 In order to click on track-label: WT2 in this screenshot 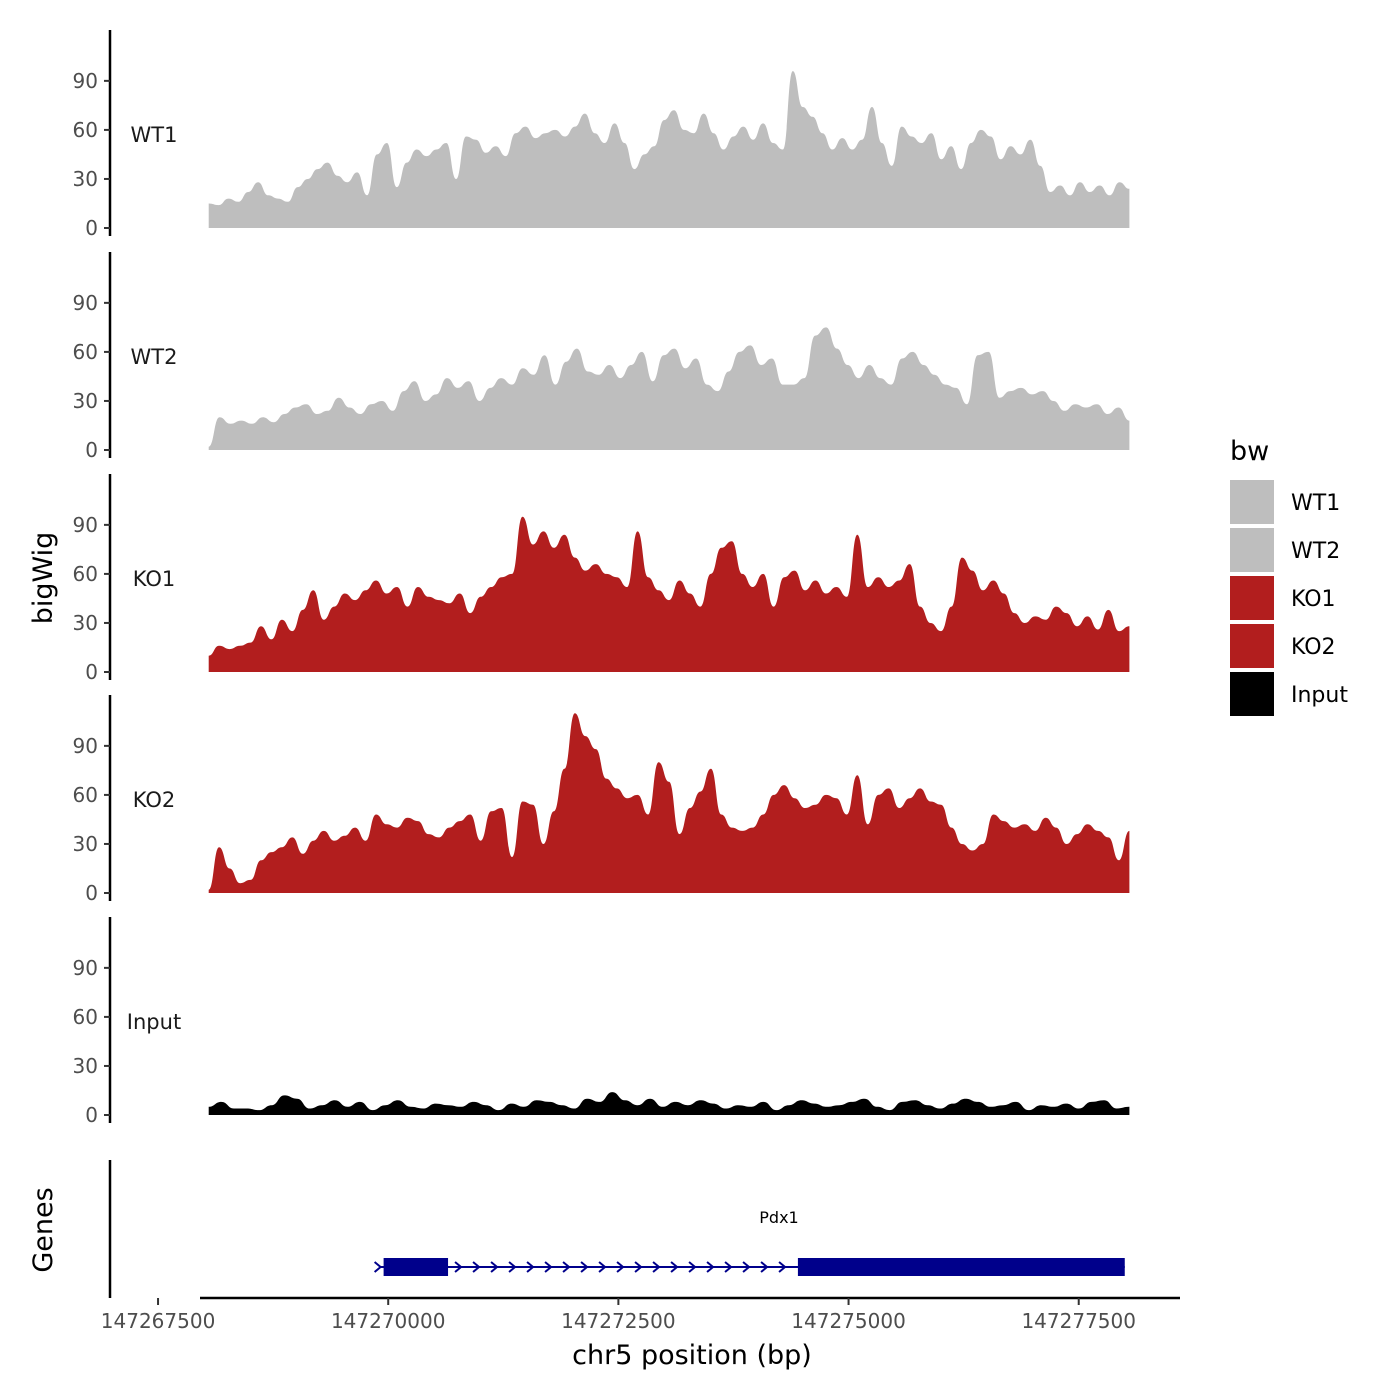, I will do `click(154, 357)`.